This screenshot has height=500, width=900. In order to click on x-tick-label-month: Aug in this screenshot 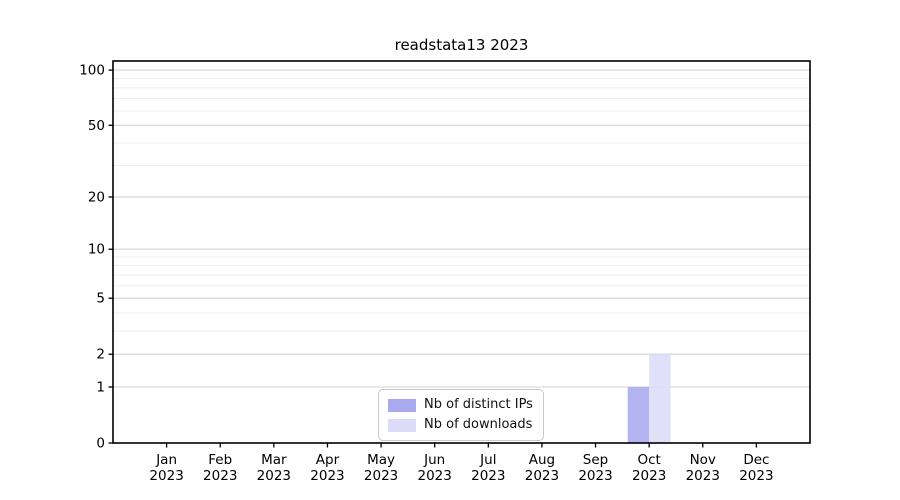, I will do `click(542, 460)`.